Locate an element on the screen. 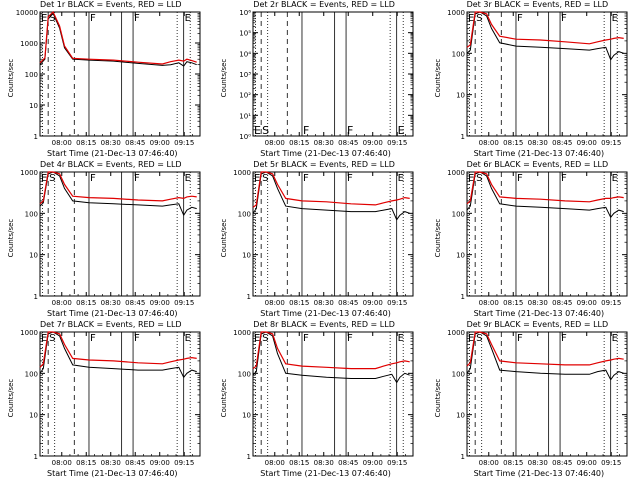 The height and width of the screenshot is (480, 640). y-tick-label: 10¹ is located at coordinates (246, 116).